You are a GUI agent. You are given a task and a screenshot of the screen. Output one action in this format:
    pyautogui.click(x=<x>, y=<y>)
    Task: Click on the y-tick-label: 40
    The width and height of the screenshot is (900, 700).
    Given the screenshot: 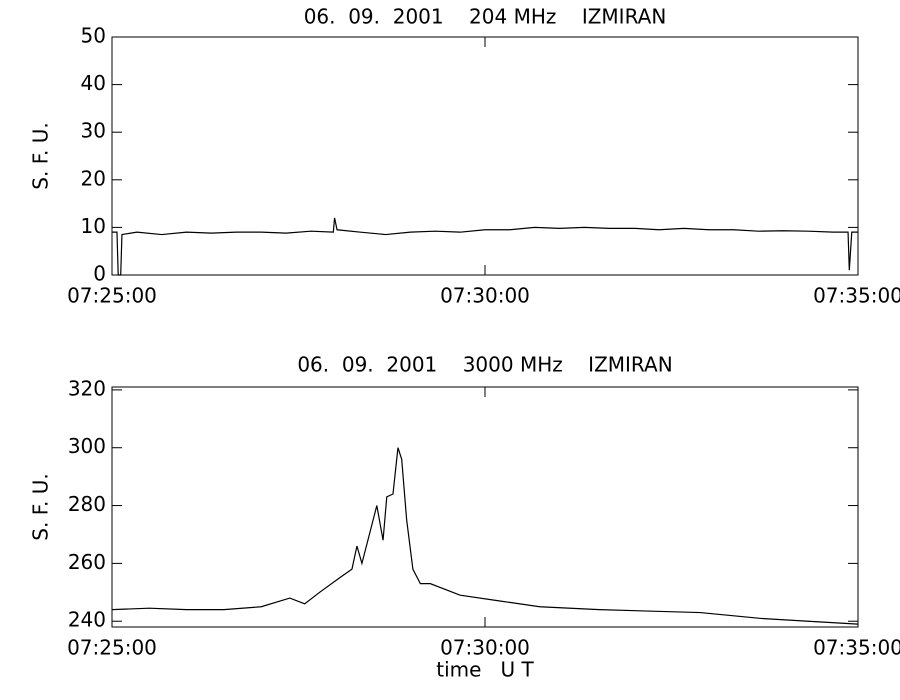 What is the action you would take?
    pyautogui.click(x=93, y=83)
    